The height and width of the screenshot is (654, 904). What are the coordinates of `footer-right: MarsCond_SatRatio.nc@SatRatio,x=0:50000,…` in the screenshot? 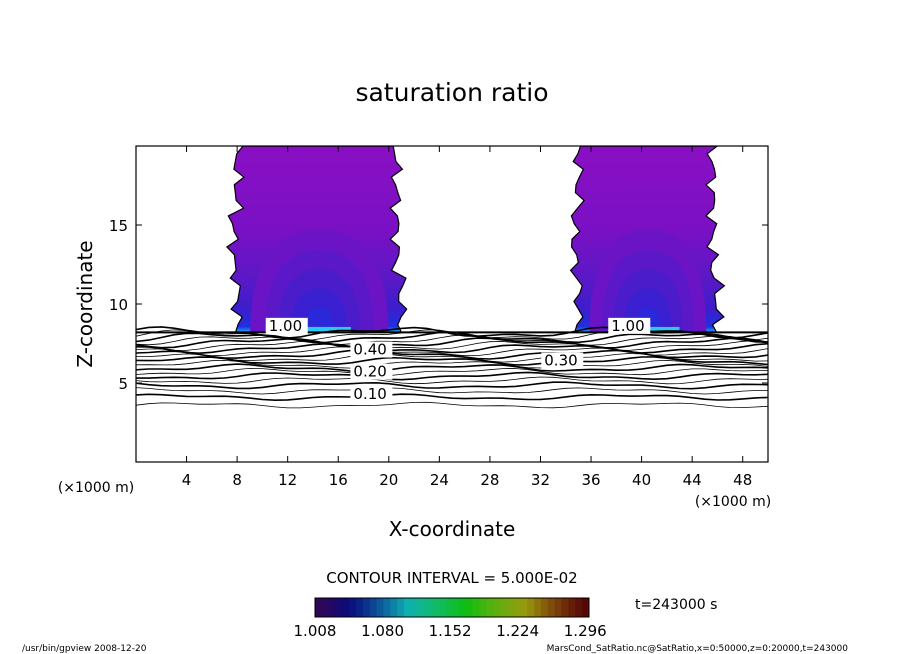 It's located at (698, 649).